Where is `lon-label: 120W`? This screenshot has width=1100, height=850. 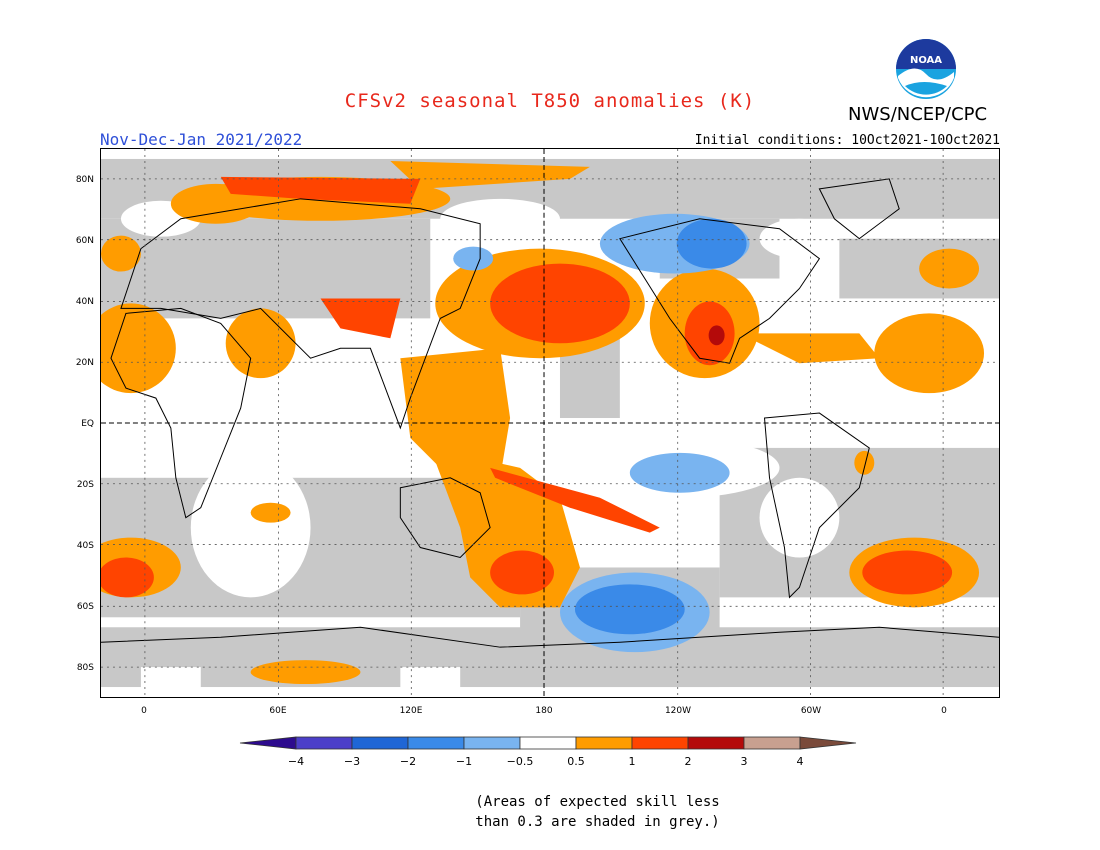 lon-label: 120W is located at coordinates (678, 711).